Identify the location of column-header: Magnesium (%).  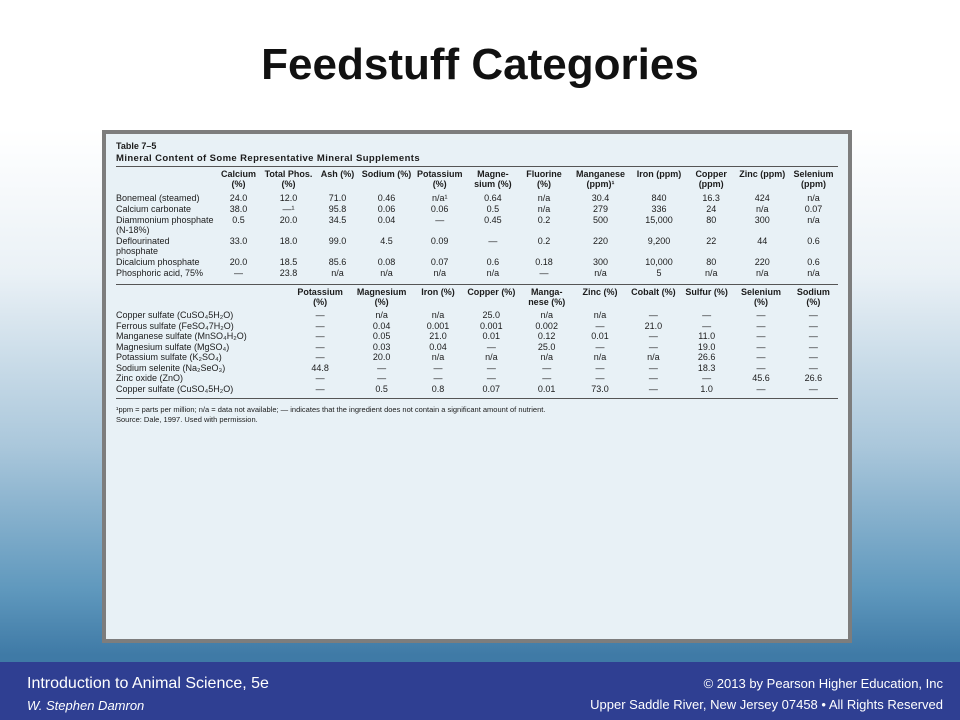
(381, 297).